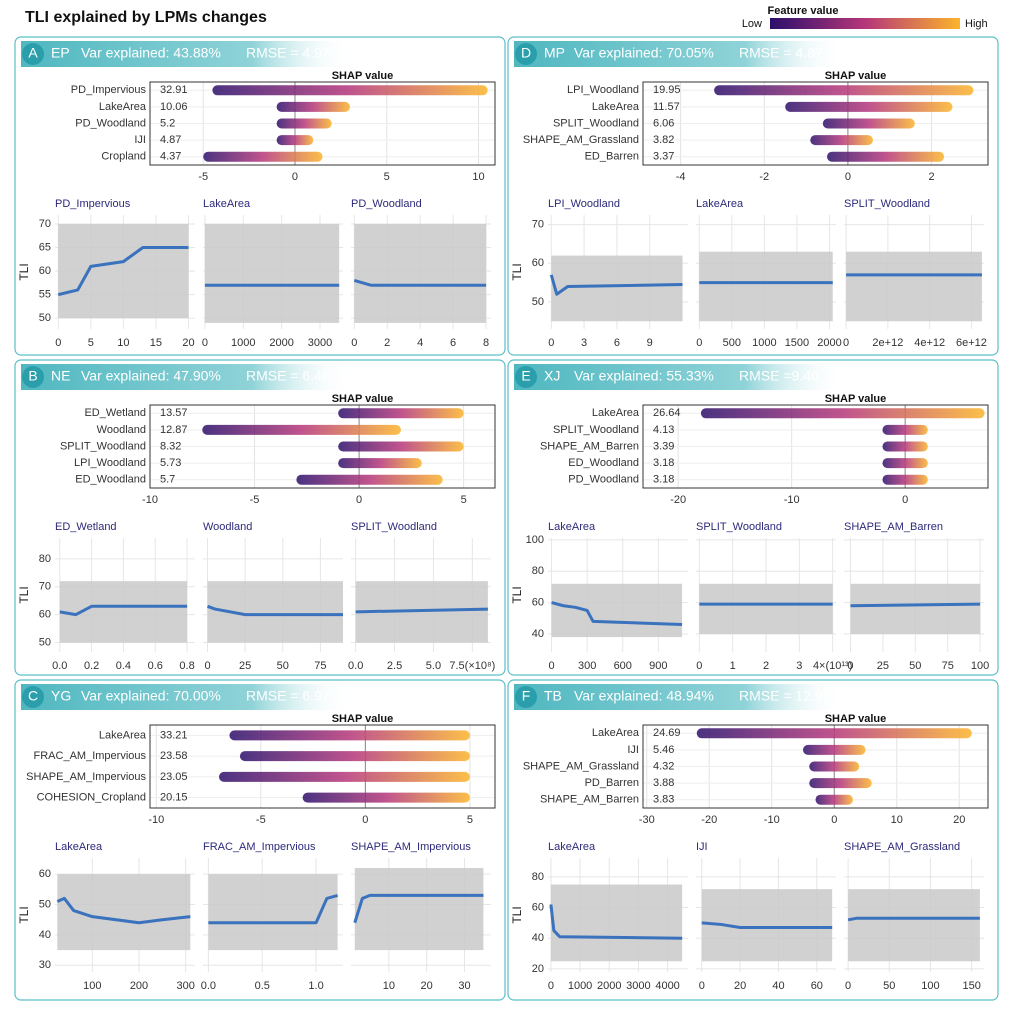 The width and height of the screenshot is (1013, 1010). Describe the element at coordinates (959, 820) in the screenshot. I see `shap-tick-label: 20` at that location.